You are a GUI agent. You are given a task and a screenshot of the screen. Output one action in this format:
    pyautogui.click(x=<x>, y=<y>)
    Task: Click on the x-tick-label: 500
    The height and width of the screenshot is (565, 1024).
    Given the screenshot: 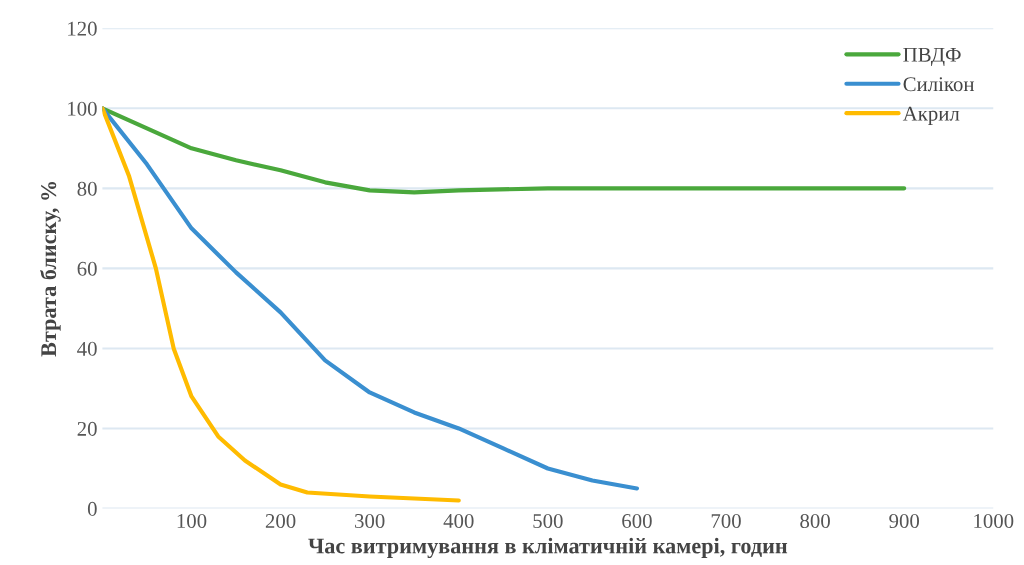 What is the action you would take?
    pyautogui.click(x=548, y=521)
    